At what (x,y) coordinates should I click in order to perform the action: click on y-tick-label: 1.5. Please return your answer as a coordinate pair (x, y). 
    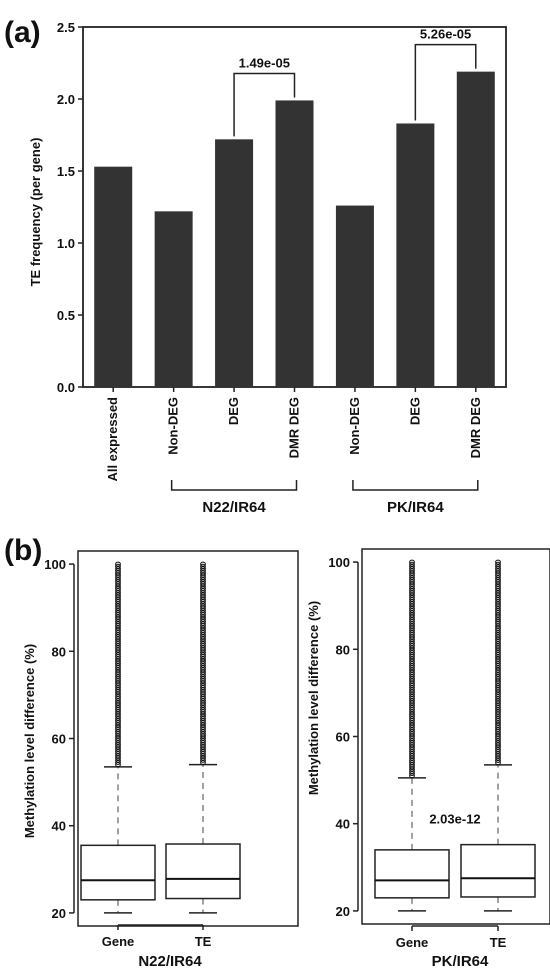
    Looking at the image, I should click on (66, 171).